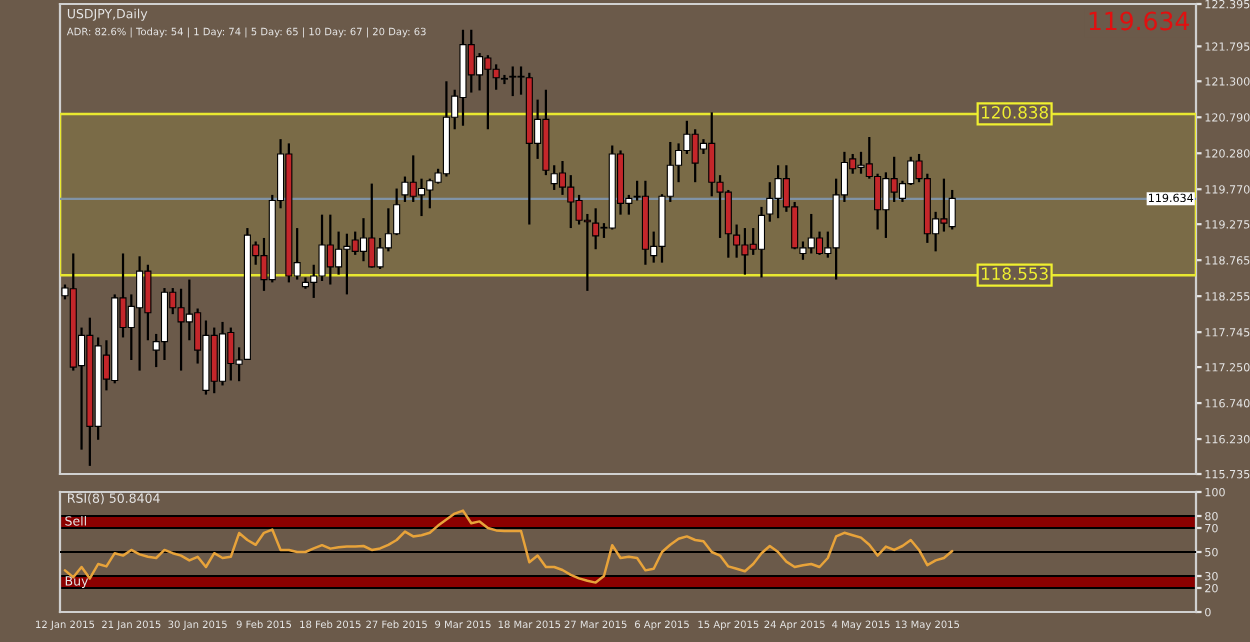 The height and width of the screenshot is (642, 1250). What do you see at coordinates (1139, 21) in the screenshot?
I see `annotation: 119.634` at bounding box center [1139, 21].